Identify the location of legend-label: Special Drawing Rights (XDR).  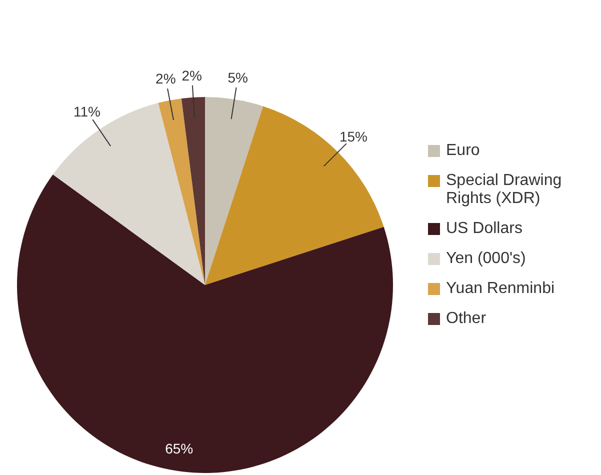
(504, 190).